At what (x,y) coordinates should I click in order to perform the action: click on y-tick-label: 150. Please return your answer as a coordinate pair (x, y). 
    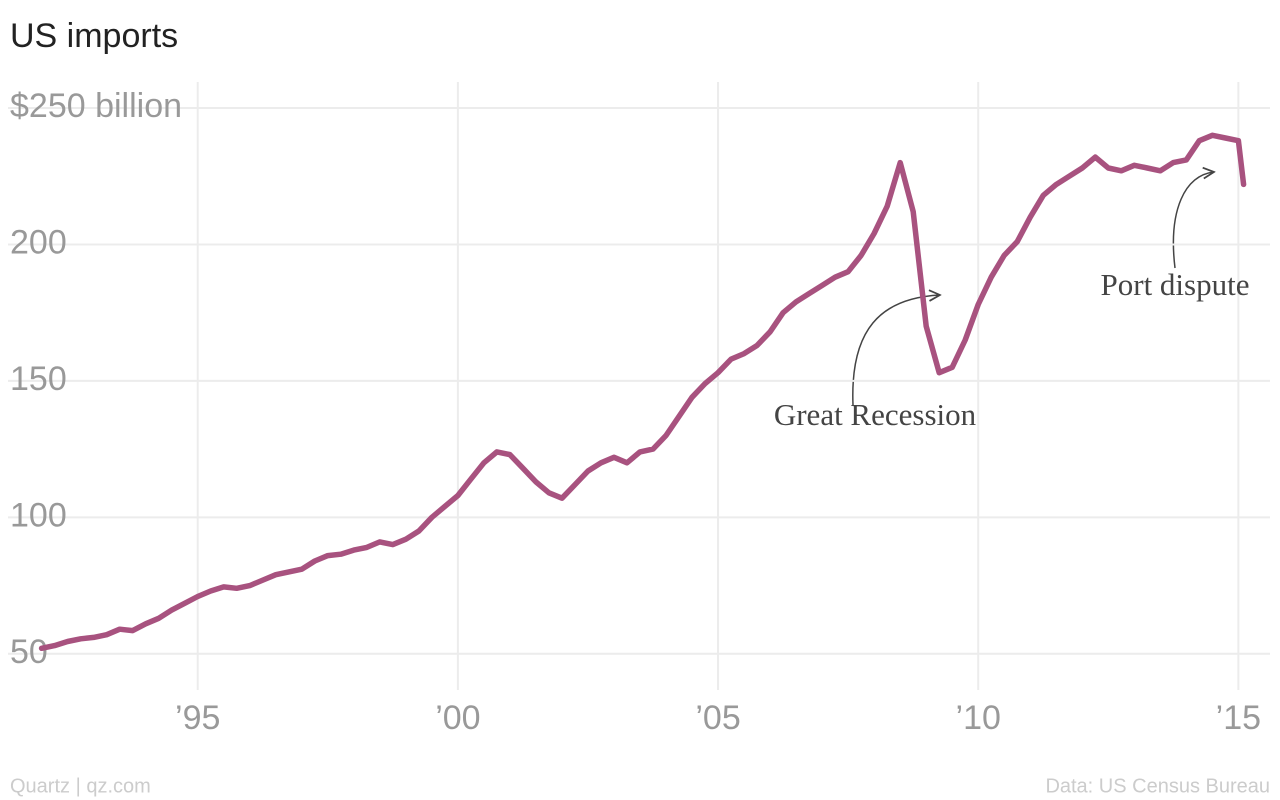
    Looking at the image, I should click on (38, 379).